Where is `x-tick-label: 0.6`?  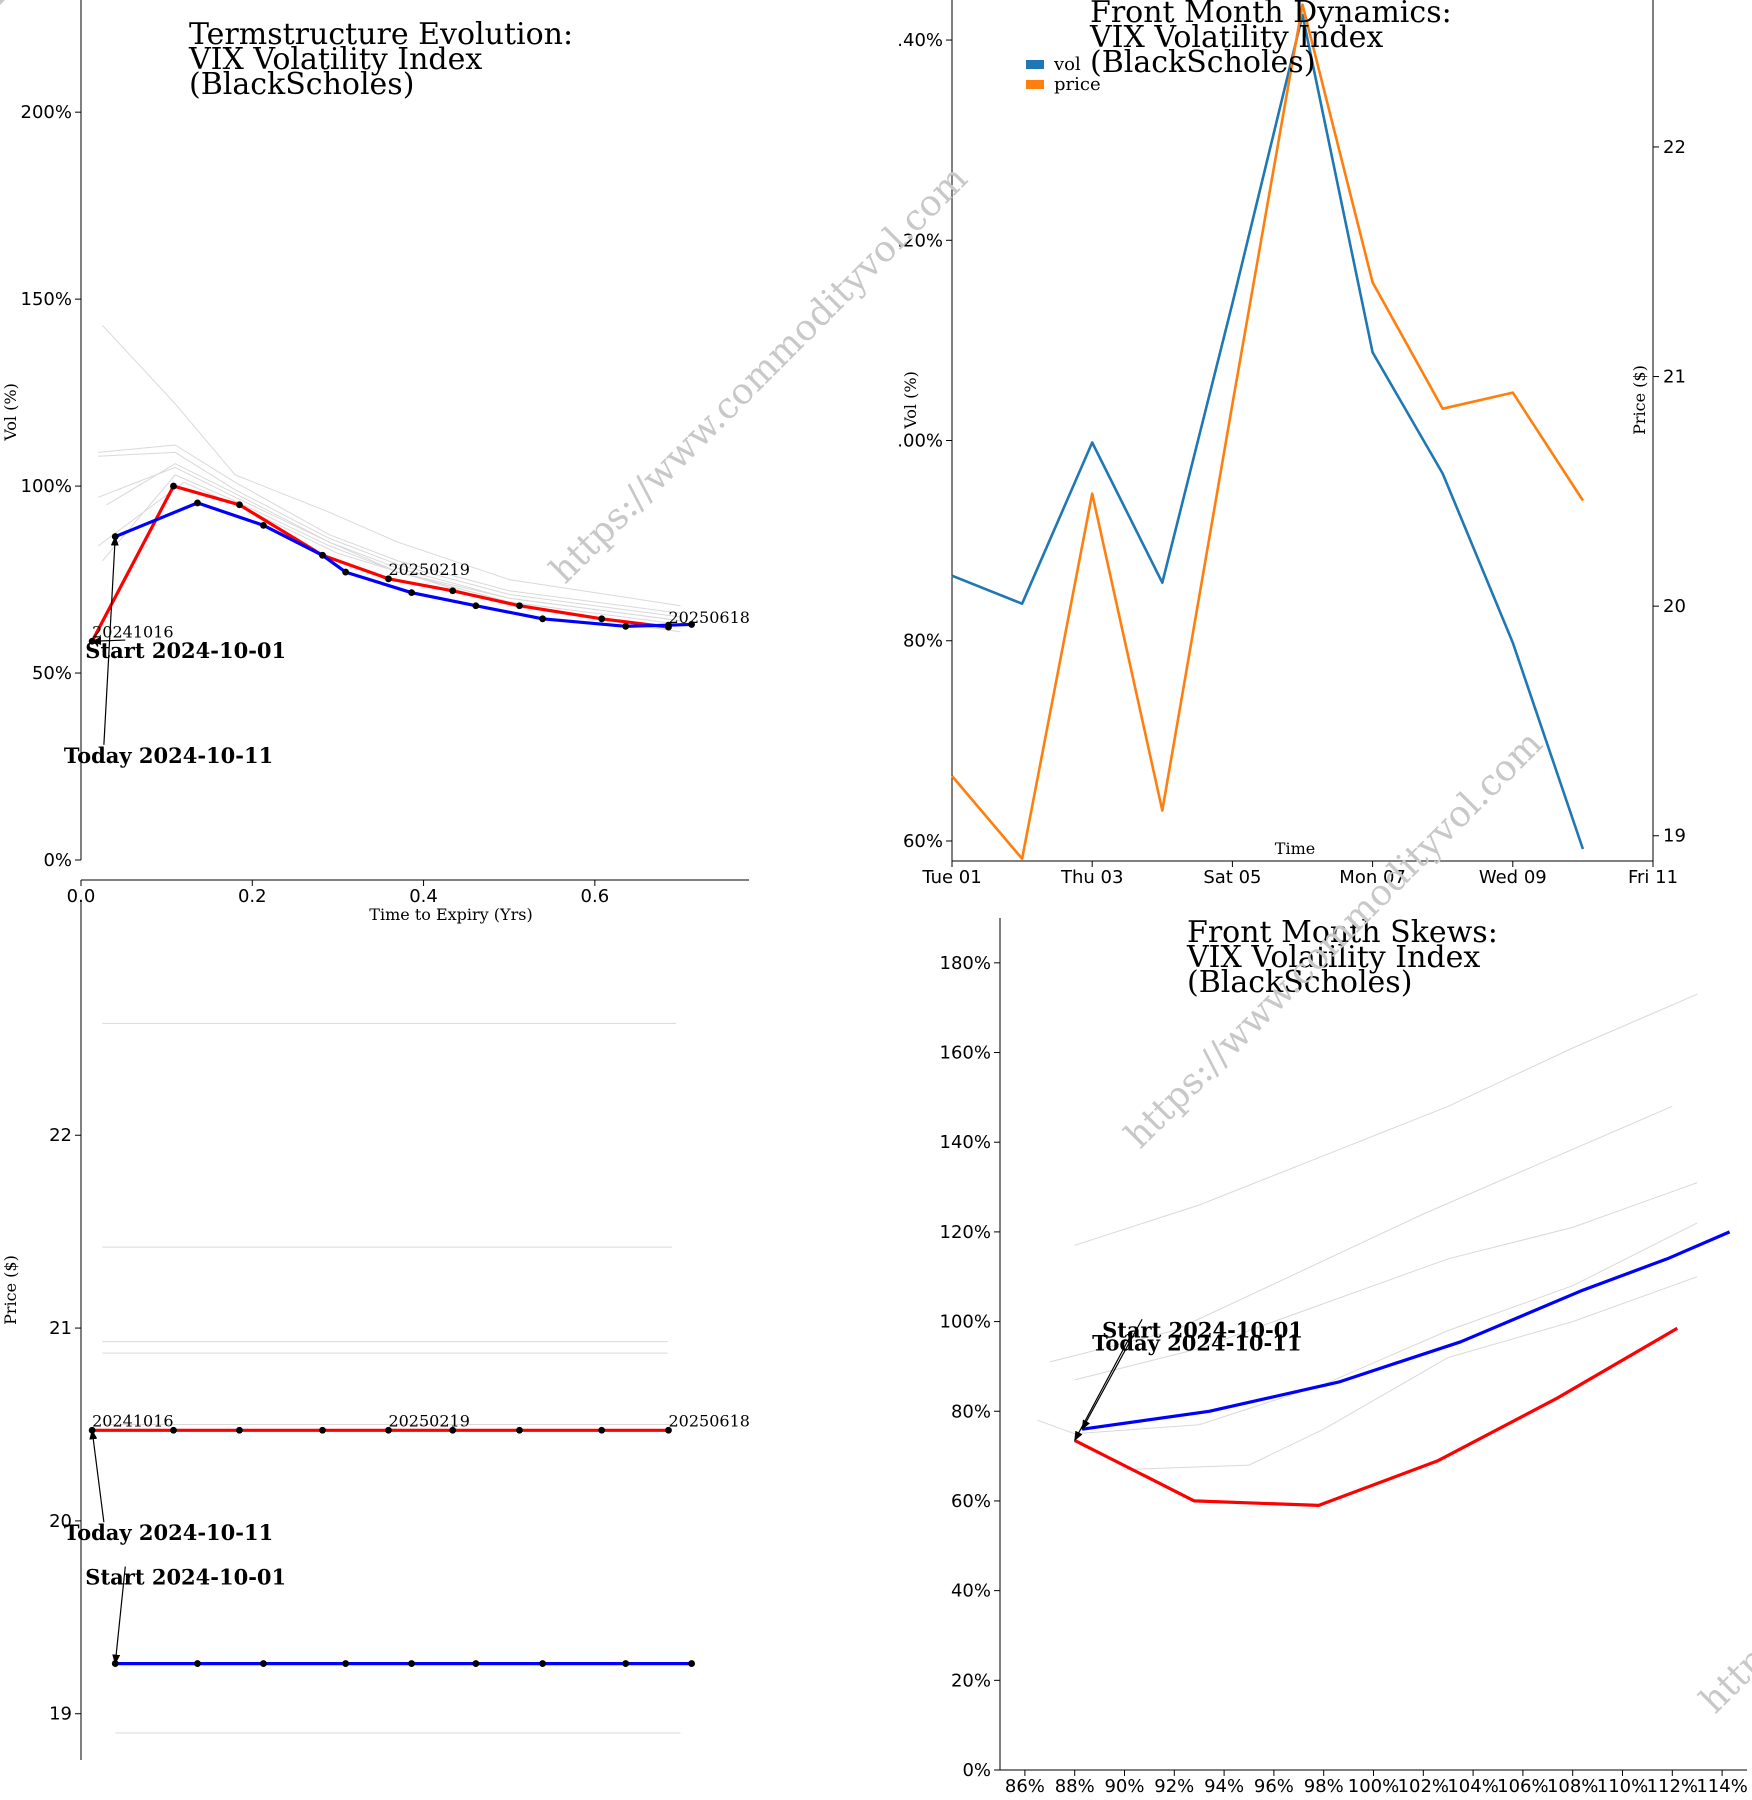 x-tick-label: 0.6 is located at coordinates (595, 896).